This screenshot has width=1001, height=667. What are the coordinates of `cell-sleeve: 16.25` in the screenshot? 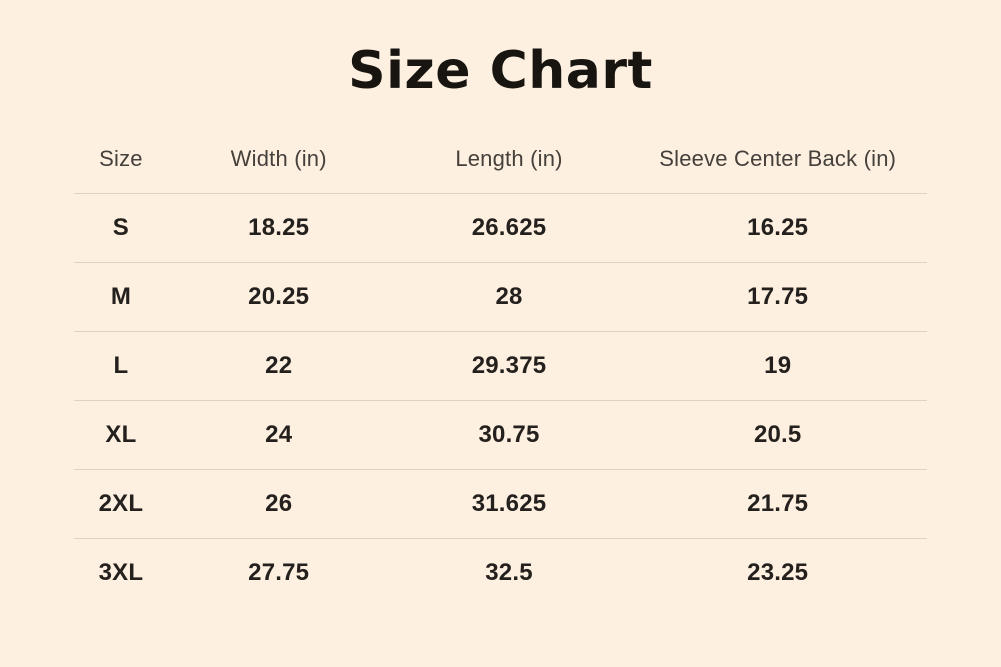 It's located at (777, 227).